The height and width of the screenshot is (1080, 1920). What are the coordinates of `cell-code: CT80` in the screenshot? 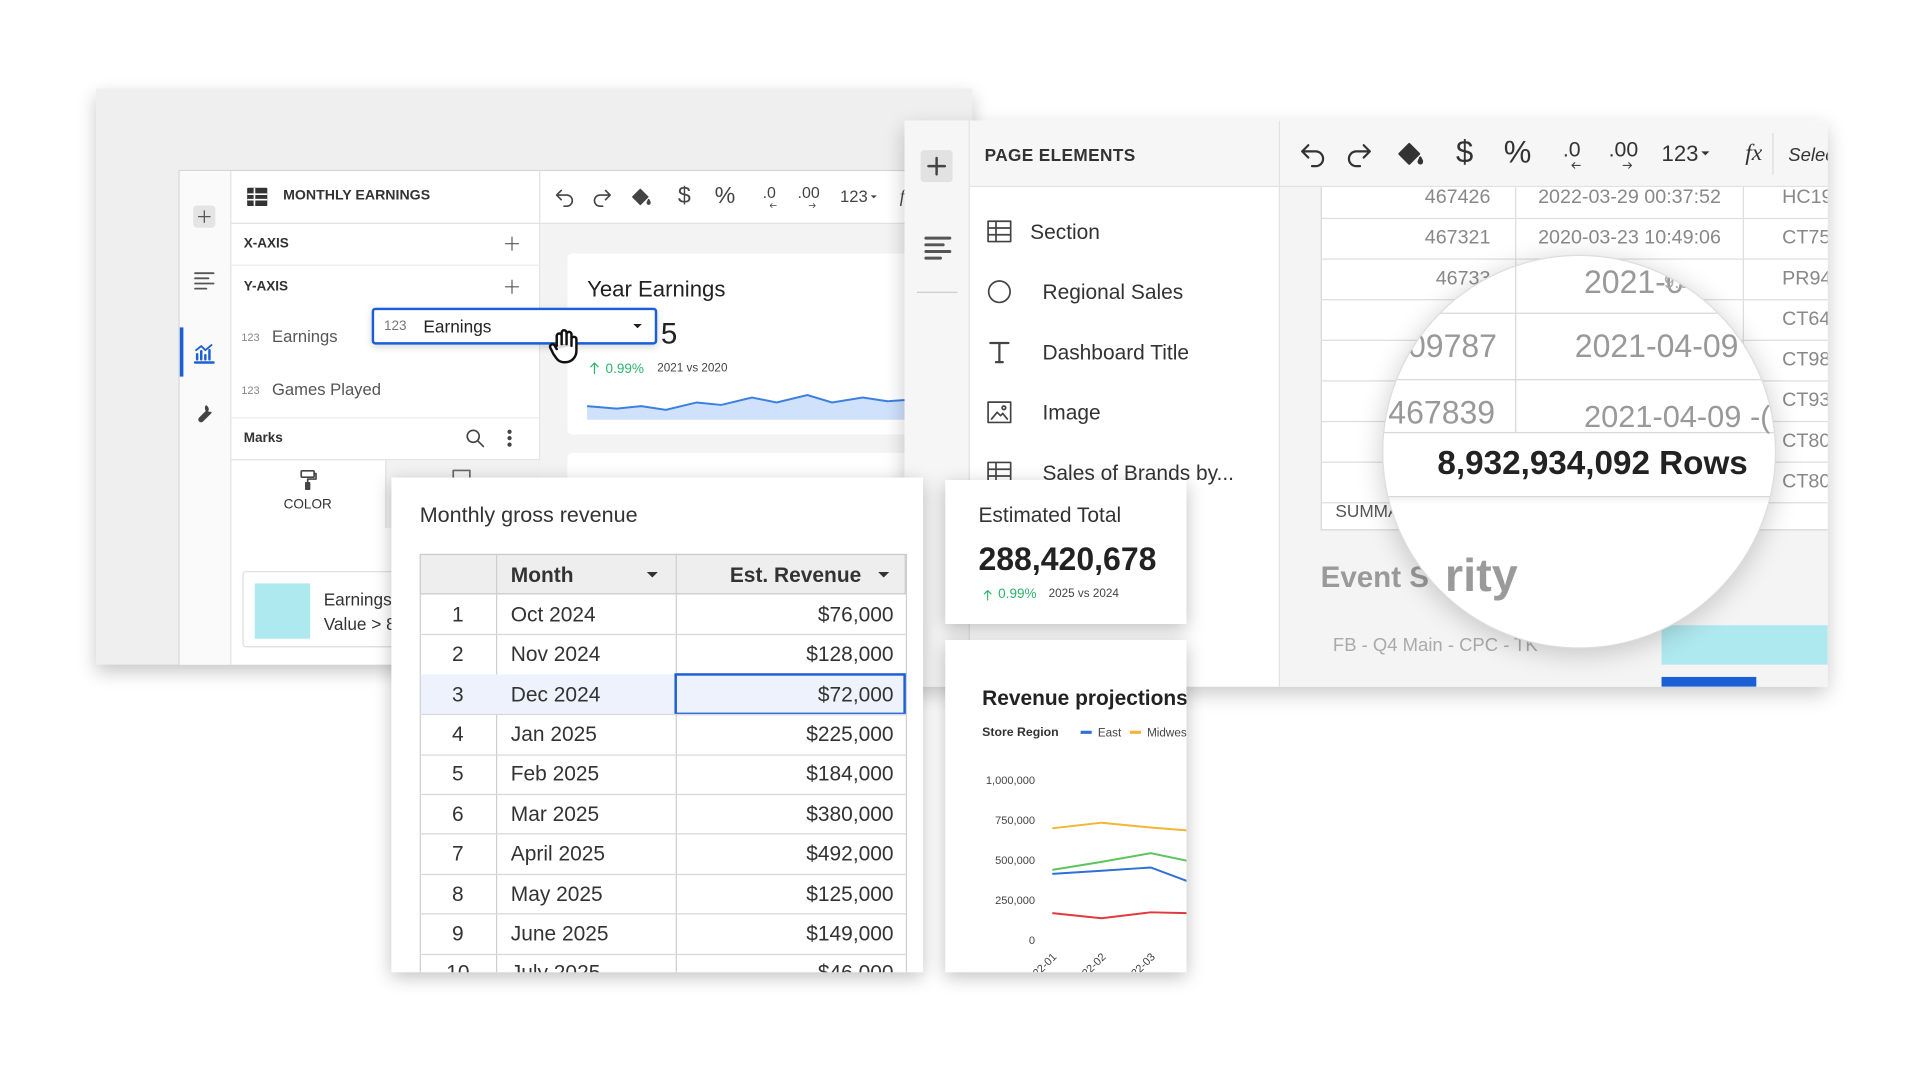 It's located at (1805, 482).